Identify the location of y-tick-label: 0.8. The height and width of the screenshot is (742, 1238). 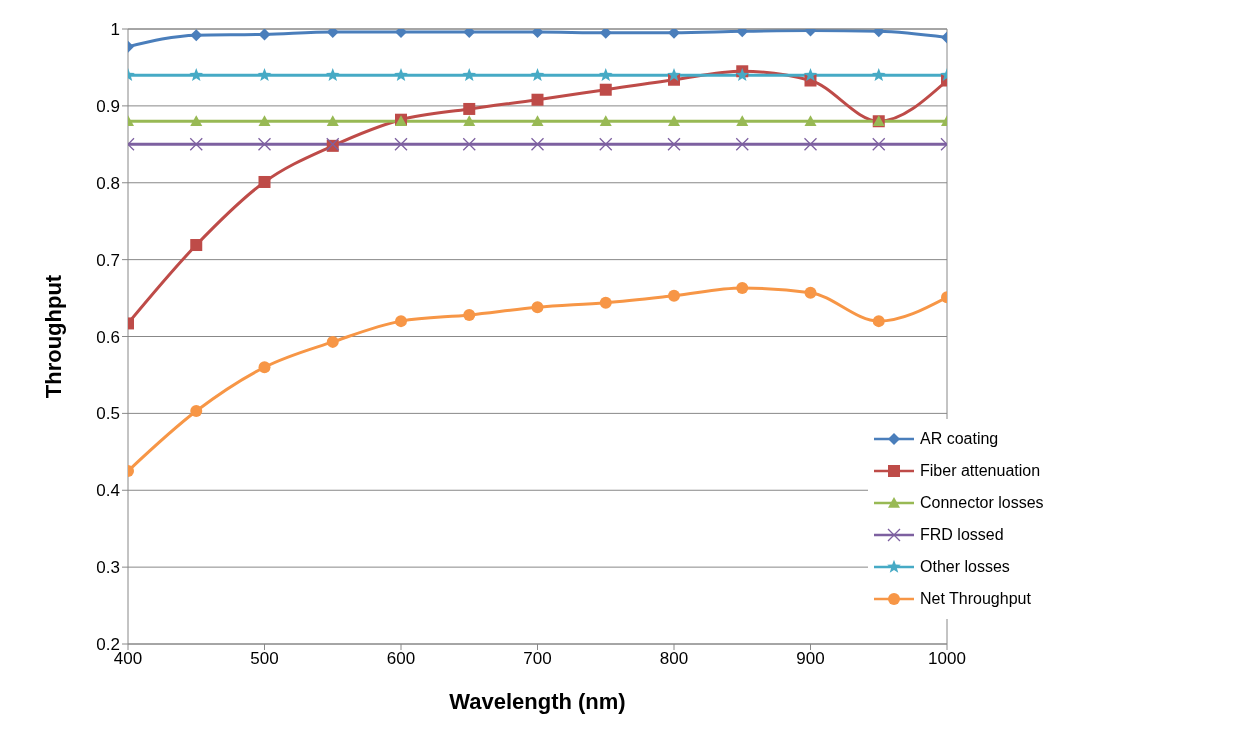
(108, 183).